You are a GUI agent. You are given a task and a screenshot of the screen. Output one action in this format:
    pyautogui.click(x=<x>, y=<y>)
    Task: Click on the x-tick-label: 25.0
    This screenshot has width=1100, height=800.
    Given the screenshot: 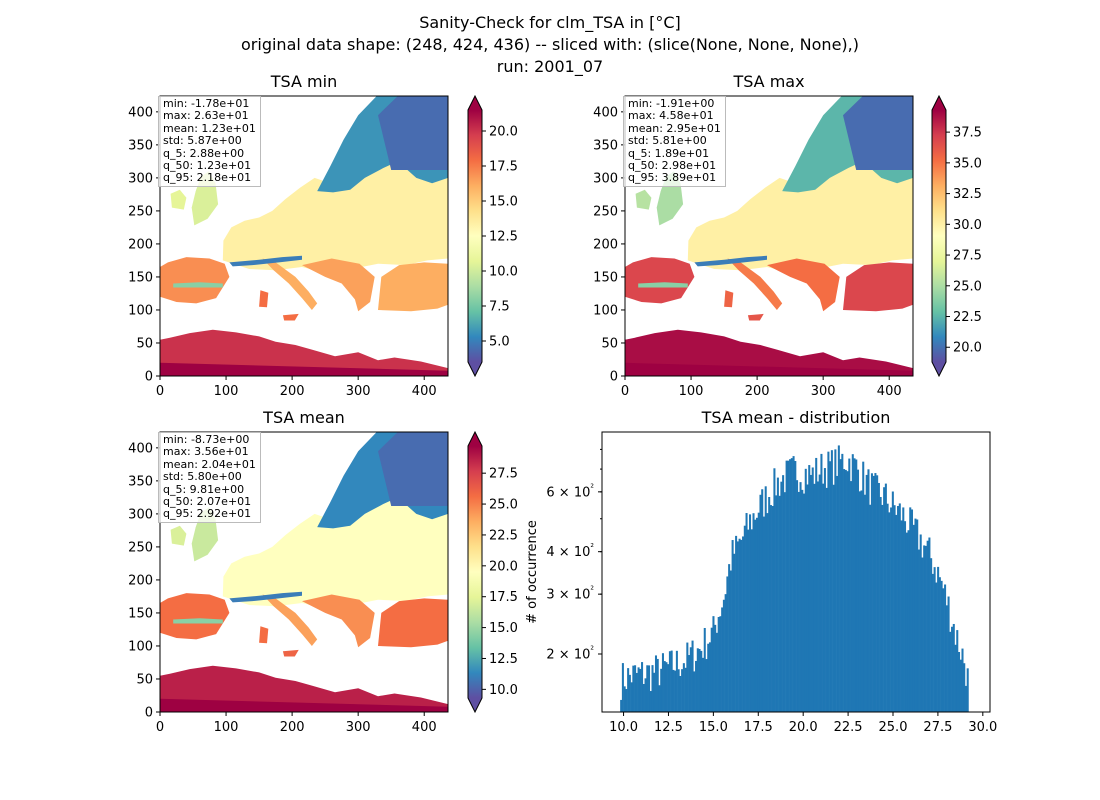 What is the action you would take?
    pyautogui.click(x=893, y=727)
    